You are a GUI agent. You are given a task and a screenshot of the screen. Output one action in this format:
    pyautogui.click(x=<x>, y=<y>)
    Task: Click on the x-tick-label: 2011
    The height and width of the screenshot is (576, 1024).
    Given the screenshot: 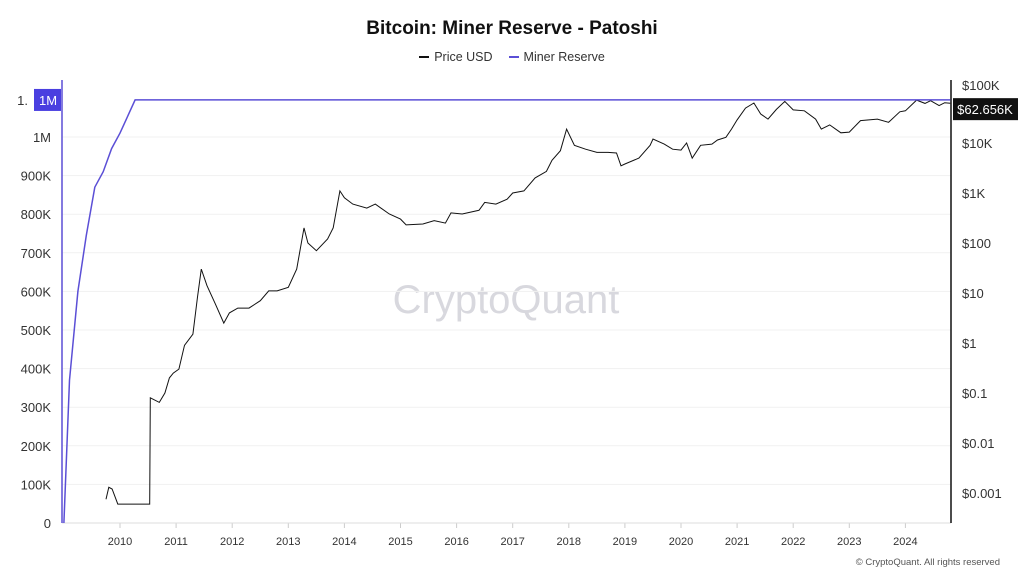 What is the action you would take?
    pyautogui.click(x=176, y=542)
    